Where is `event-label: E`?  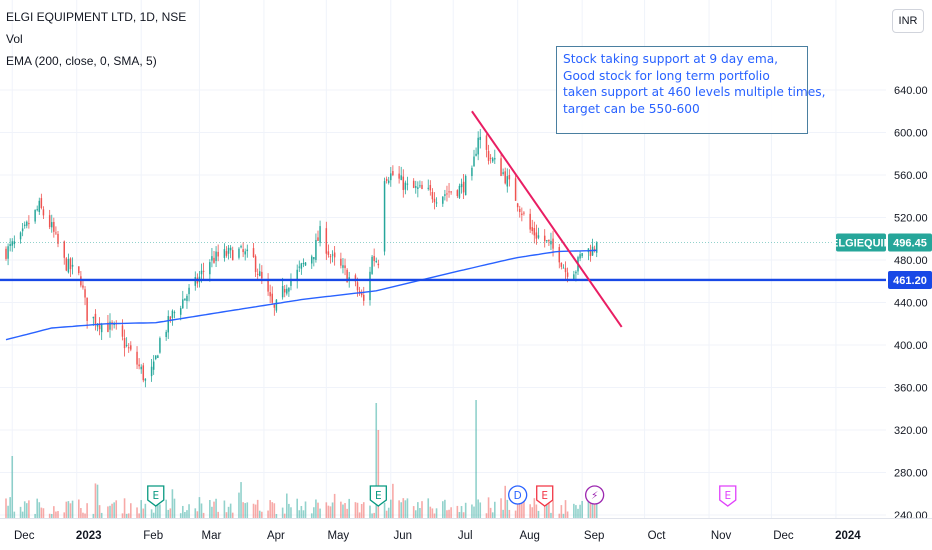 event-label: E is located at coordinates (378, 496).